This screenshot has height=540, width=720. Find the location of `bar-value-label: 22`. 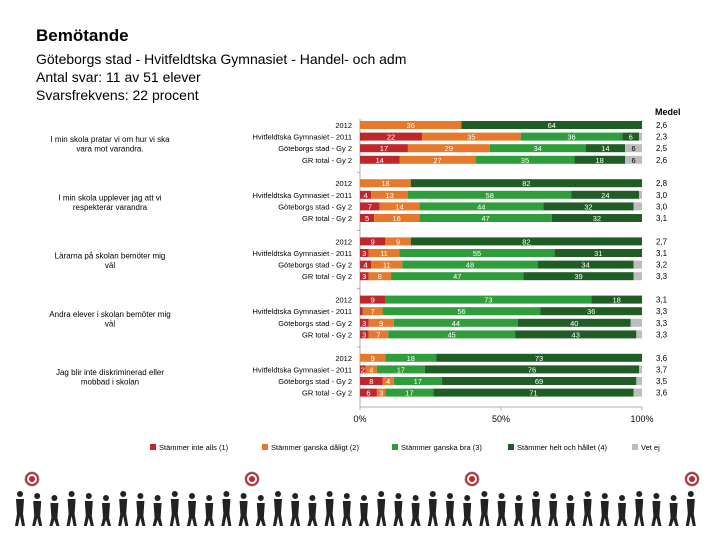

bar-value-label: 22 is located at coordinates (391, 137).